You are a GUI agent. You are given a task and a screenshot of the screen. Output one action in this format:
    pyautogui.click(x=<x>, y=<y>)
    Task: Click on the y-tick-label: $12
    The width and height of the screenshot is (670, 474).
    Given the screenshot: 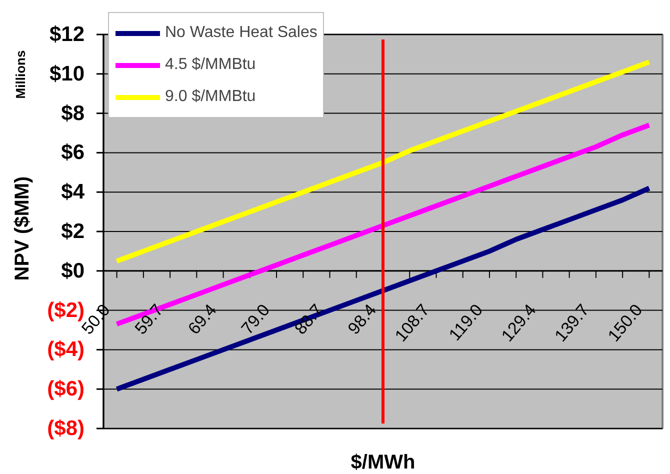 What is the action you would take?
    pyautogui.click(x=67, y=34)
    